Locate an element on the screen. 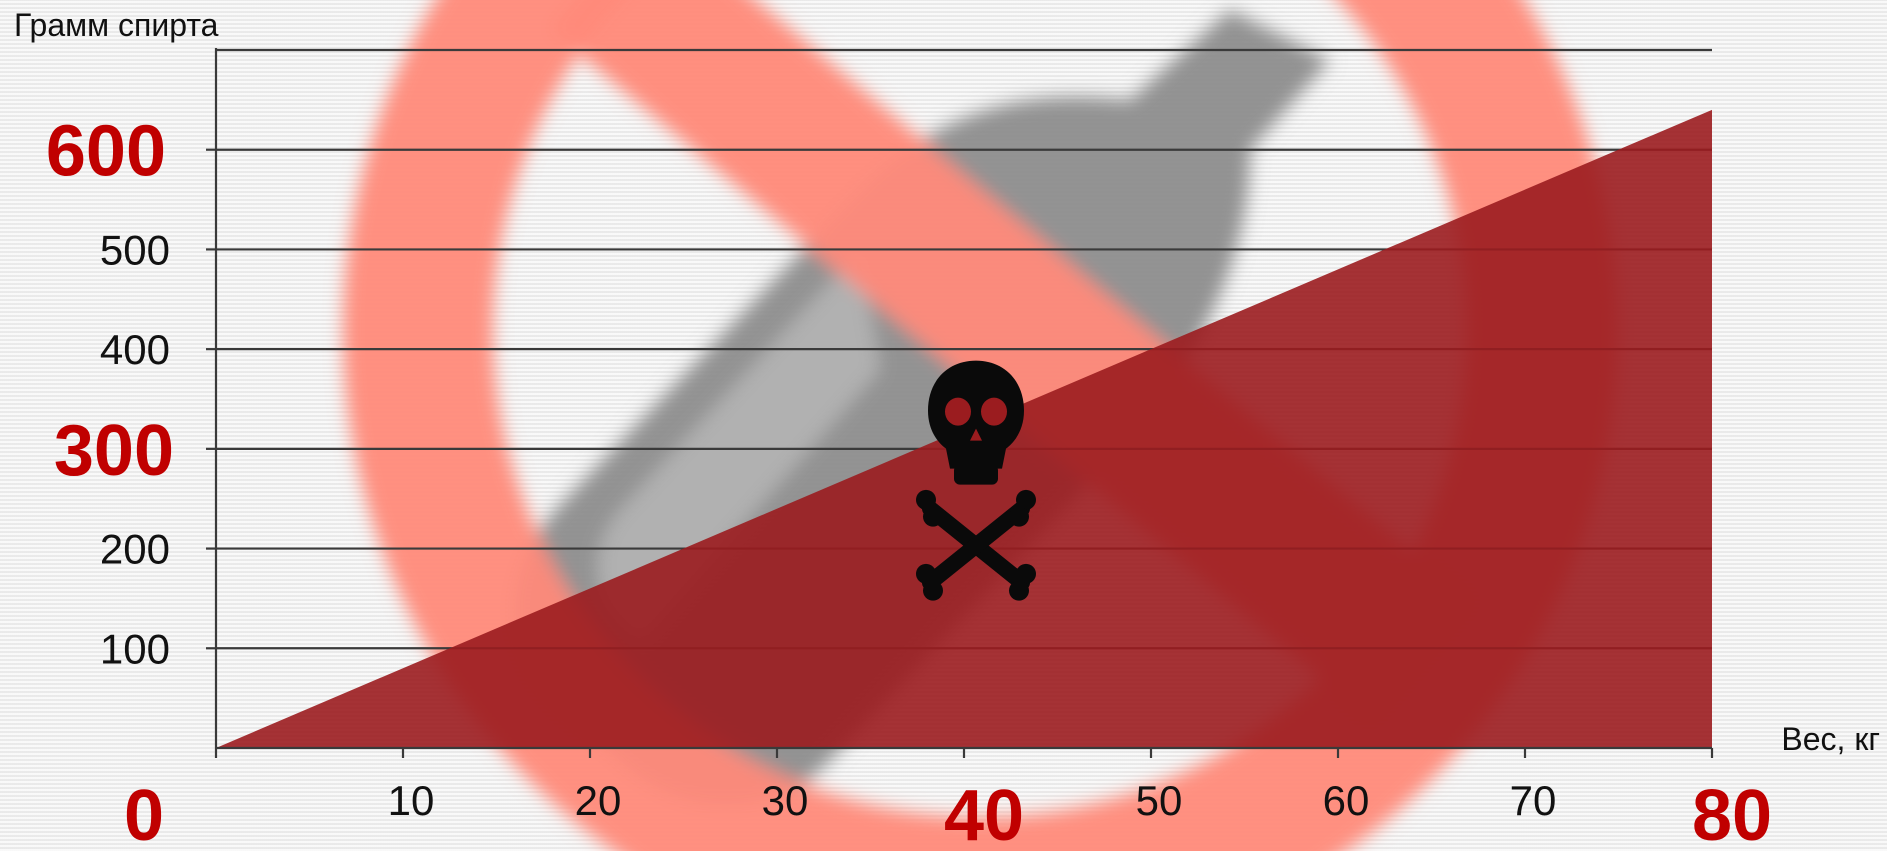 The image size is (1887, 851). x-tick-label-60: 60 is located at coordinates (1346, 800).